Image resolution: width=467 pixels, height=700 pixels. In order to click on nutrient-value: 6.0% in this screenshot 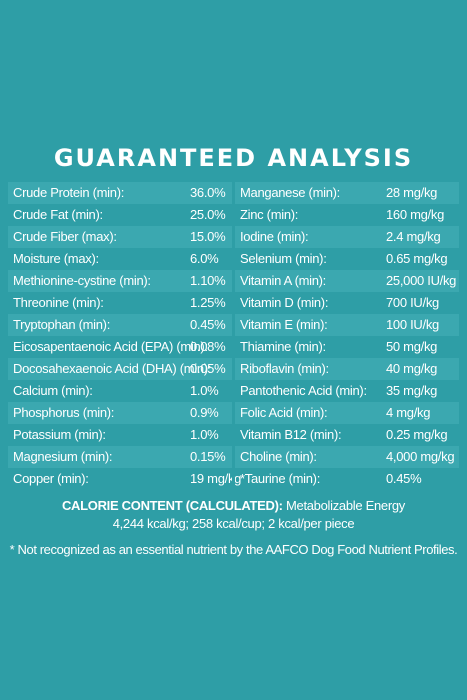, I will do `click(204, 258)`.